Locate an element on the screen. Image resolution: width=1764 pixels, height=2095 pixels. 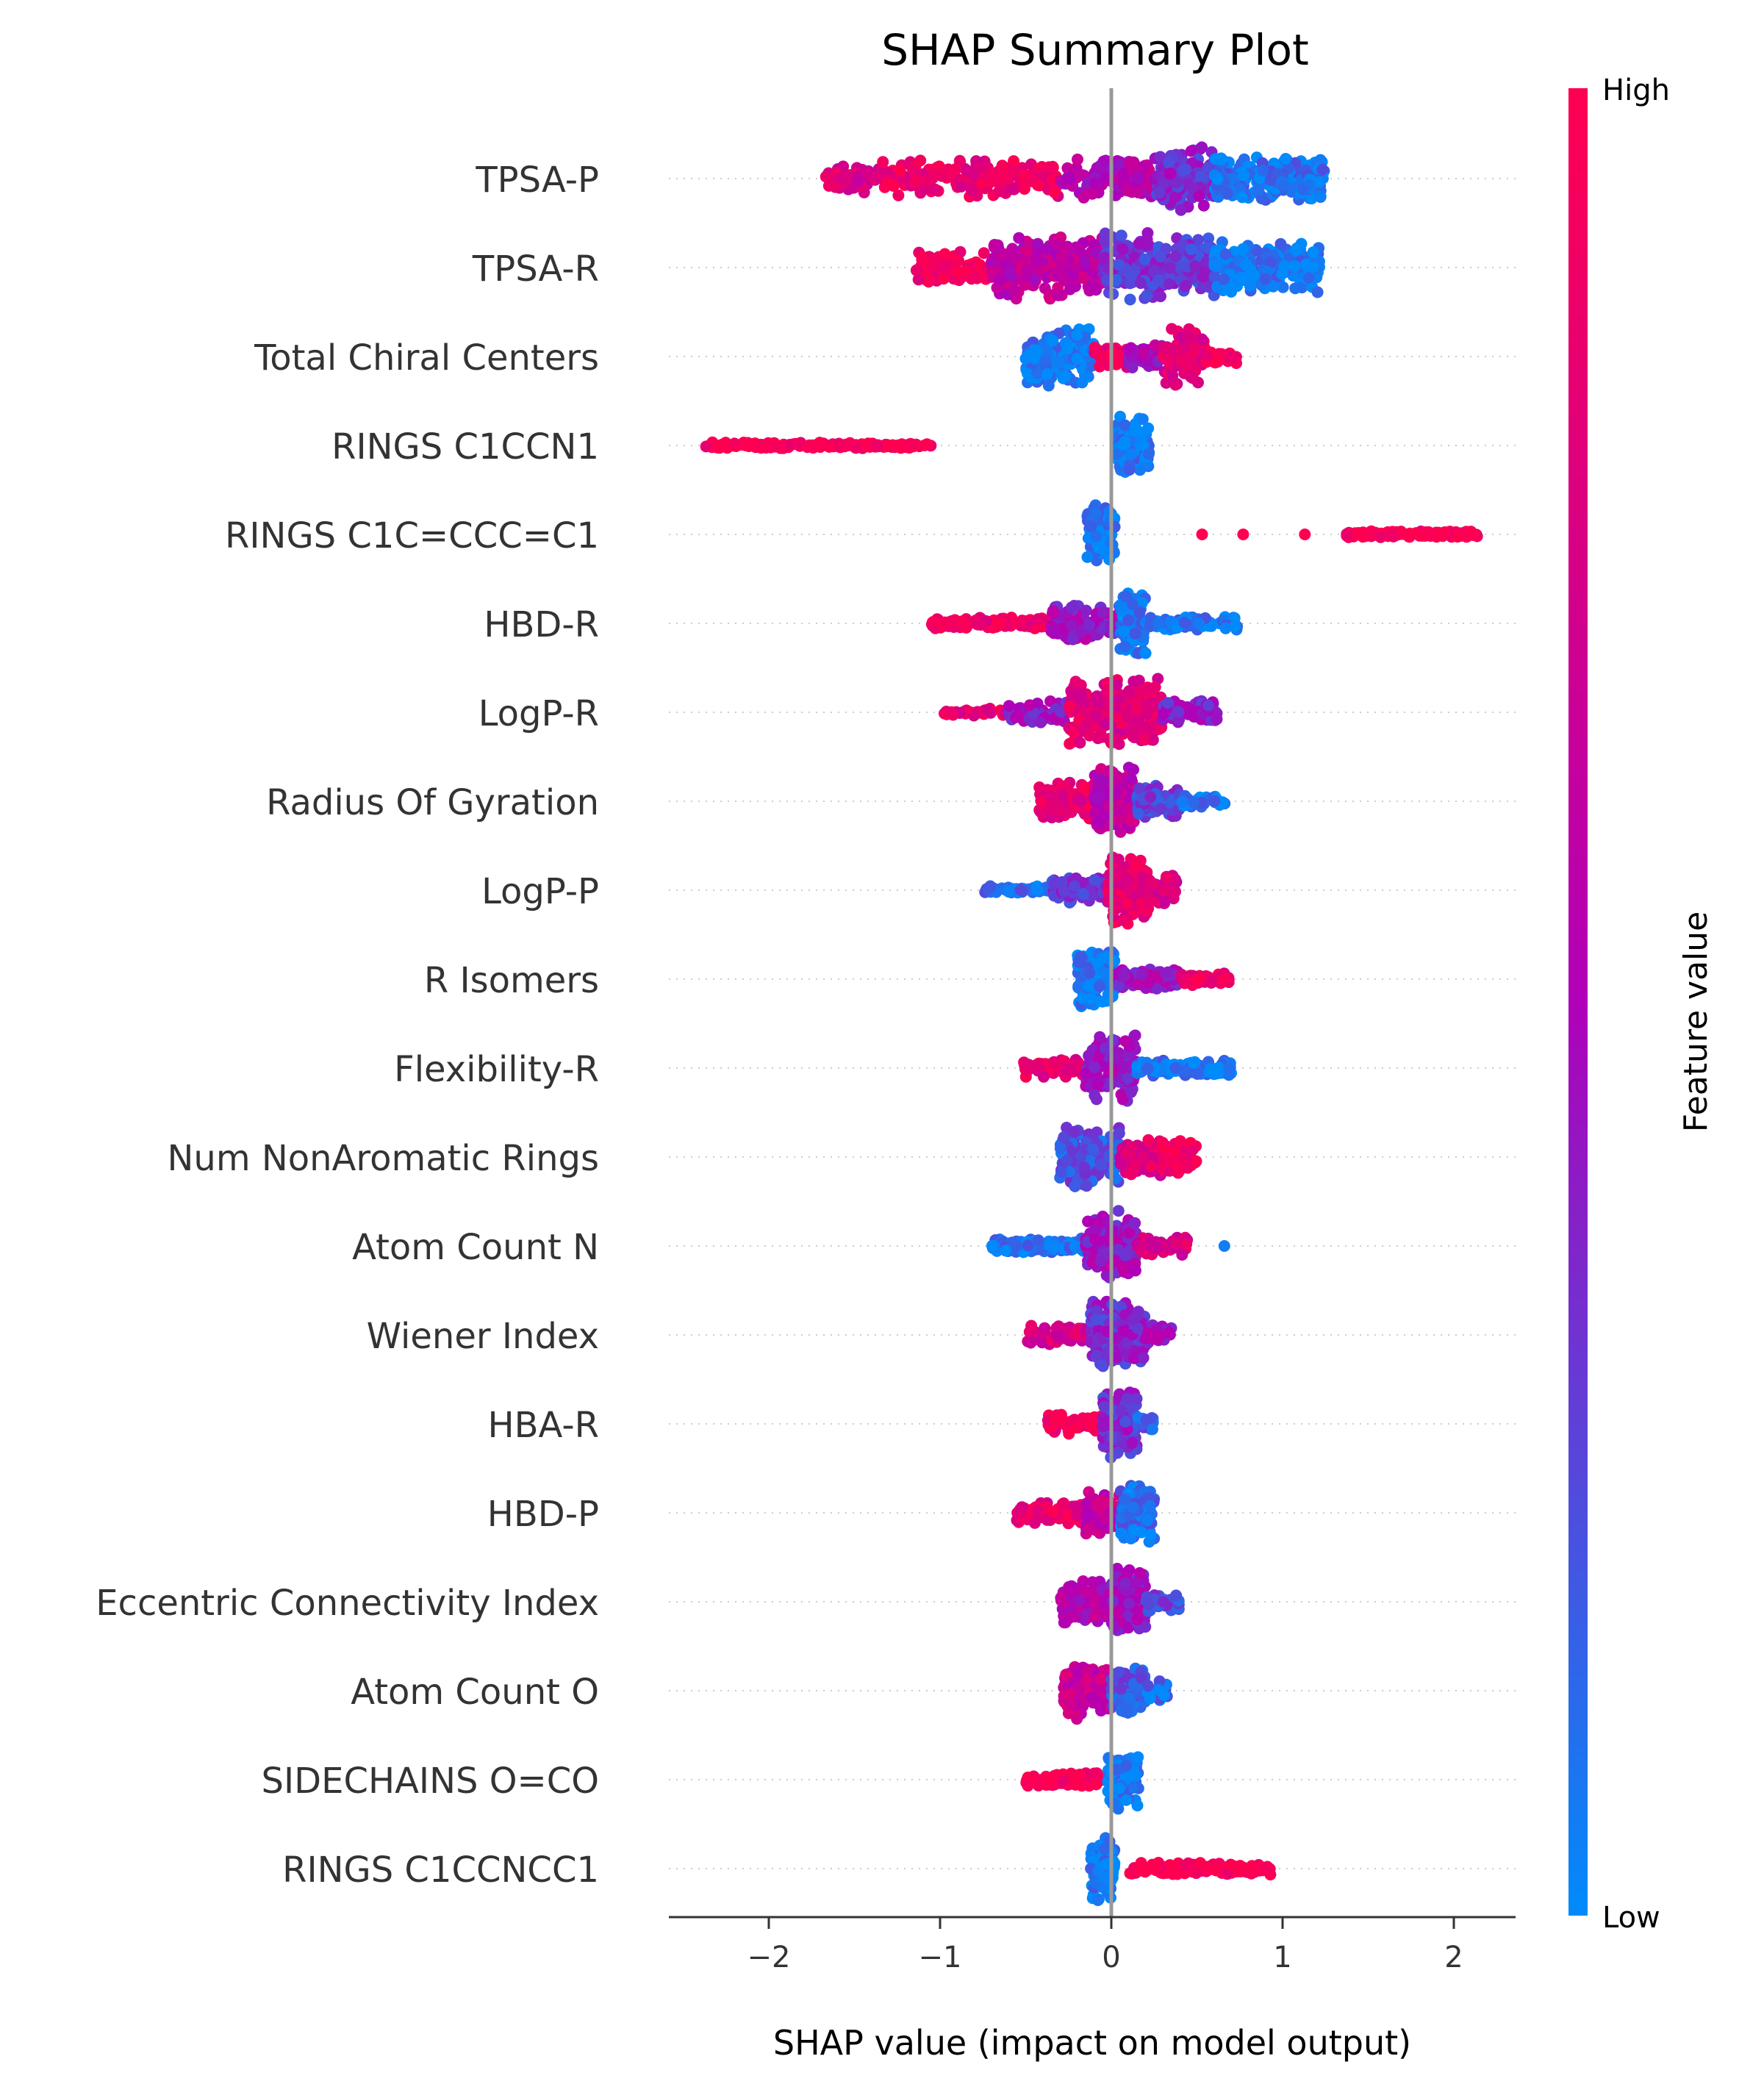
feature-label: Flexibility-R is located at coordinates (496, 1069).